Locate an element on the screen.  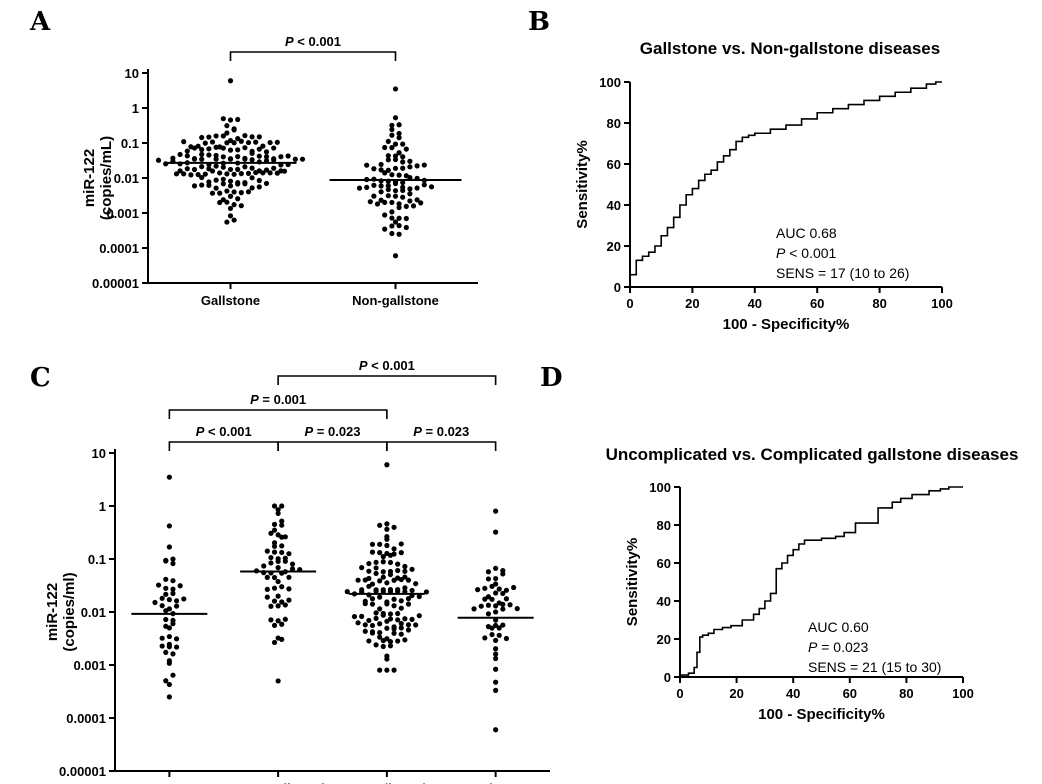
y-tick-label: 0.00001 is located at coordinates (115, 283).